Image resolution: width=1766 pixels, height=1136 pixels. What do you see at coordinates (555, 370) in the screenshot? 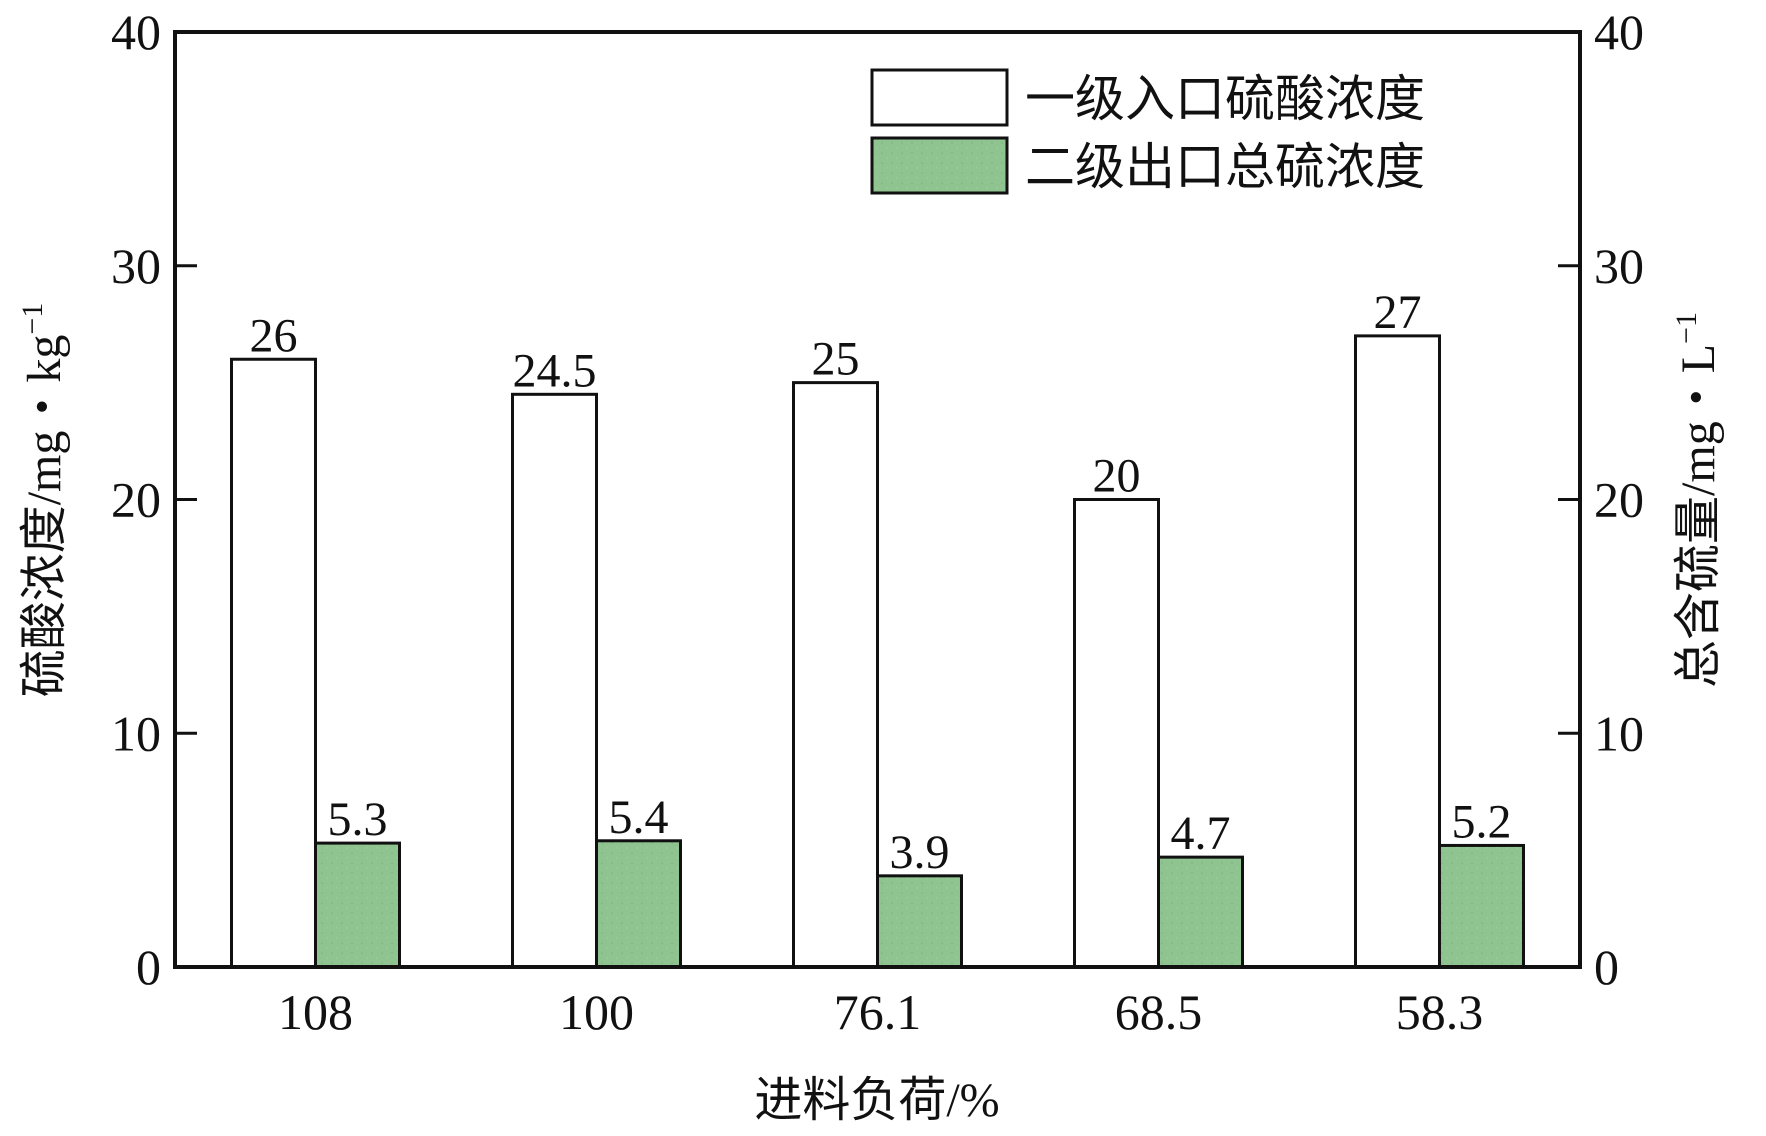
I see `data-label-inlet-sulfuric-acid-100: 24.5` at bounding box center [555, 370].